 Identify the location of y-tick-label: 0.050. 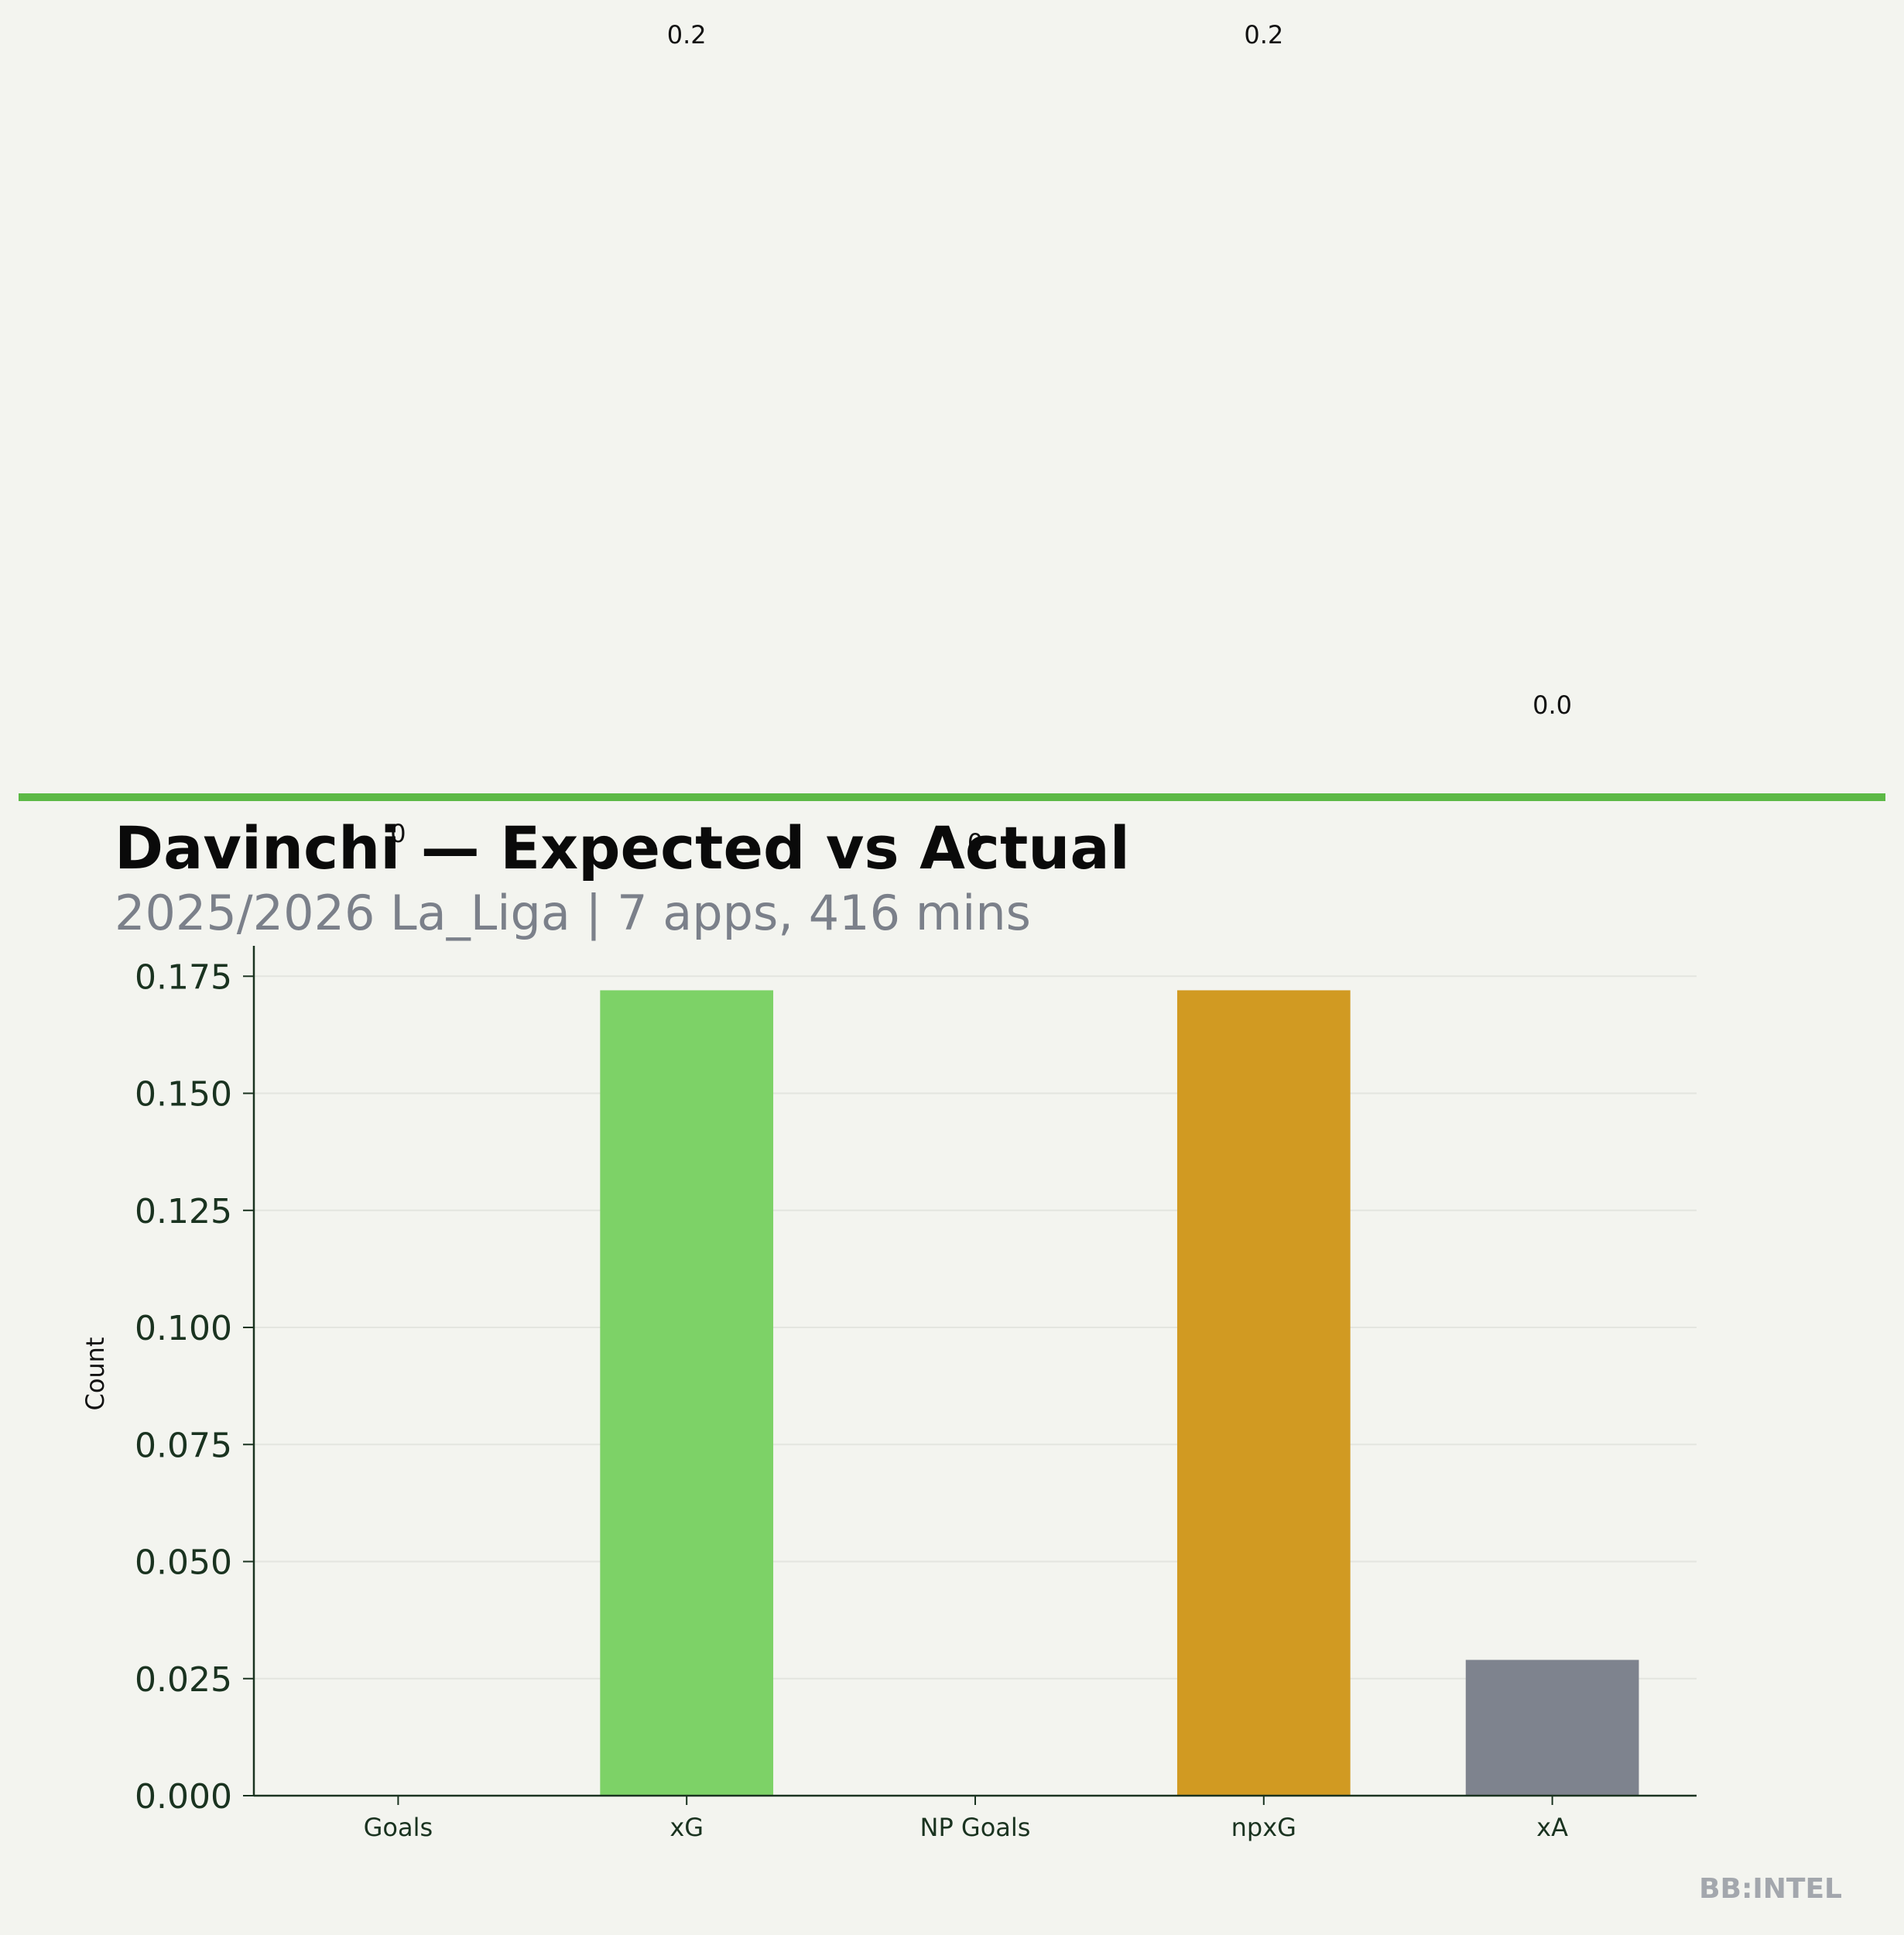
(183, 1563).